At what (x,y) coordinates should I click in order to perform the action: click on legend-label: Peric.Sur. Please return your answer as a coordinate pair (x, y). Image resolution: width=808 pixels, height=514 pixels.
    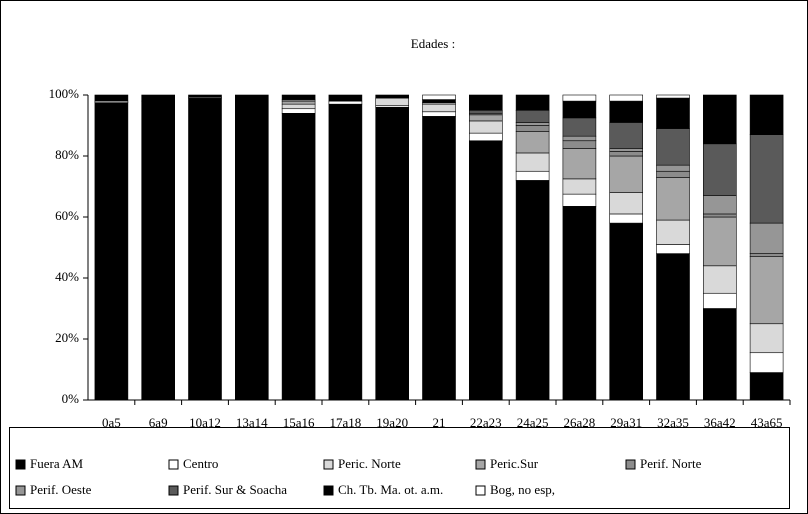
    Looking at the image, I should click on (514, 463).